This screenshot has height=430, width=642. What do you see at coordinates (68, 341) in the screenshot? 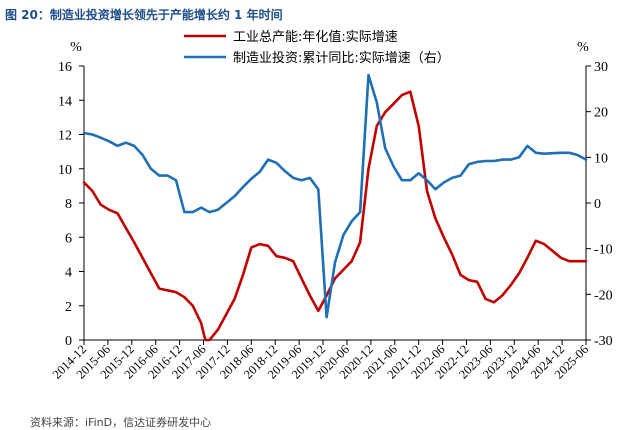
I see `left-tick-label: 0` at bounding box center [68, 341].